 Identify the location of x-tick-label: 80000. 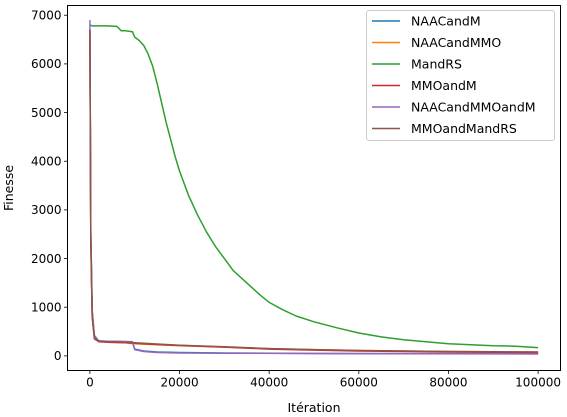
(448, 383).